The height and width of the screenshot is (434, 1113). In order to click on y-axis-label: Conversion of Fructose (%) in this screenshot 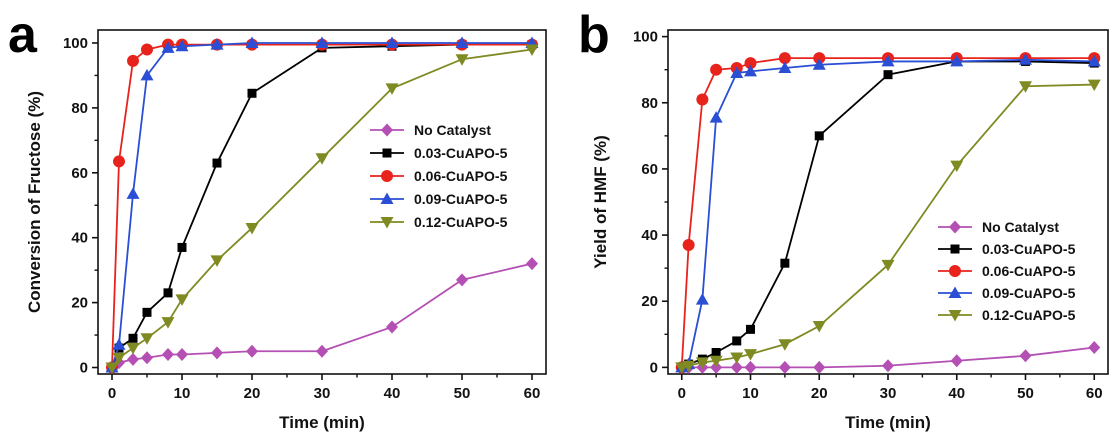, I will do `click(34, 202)`.